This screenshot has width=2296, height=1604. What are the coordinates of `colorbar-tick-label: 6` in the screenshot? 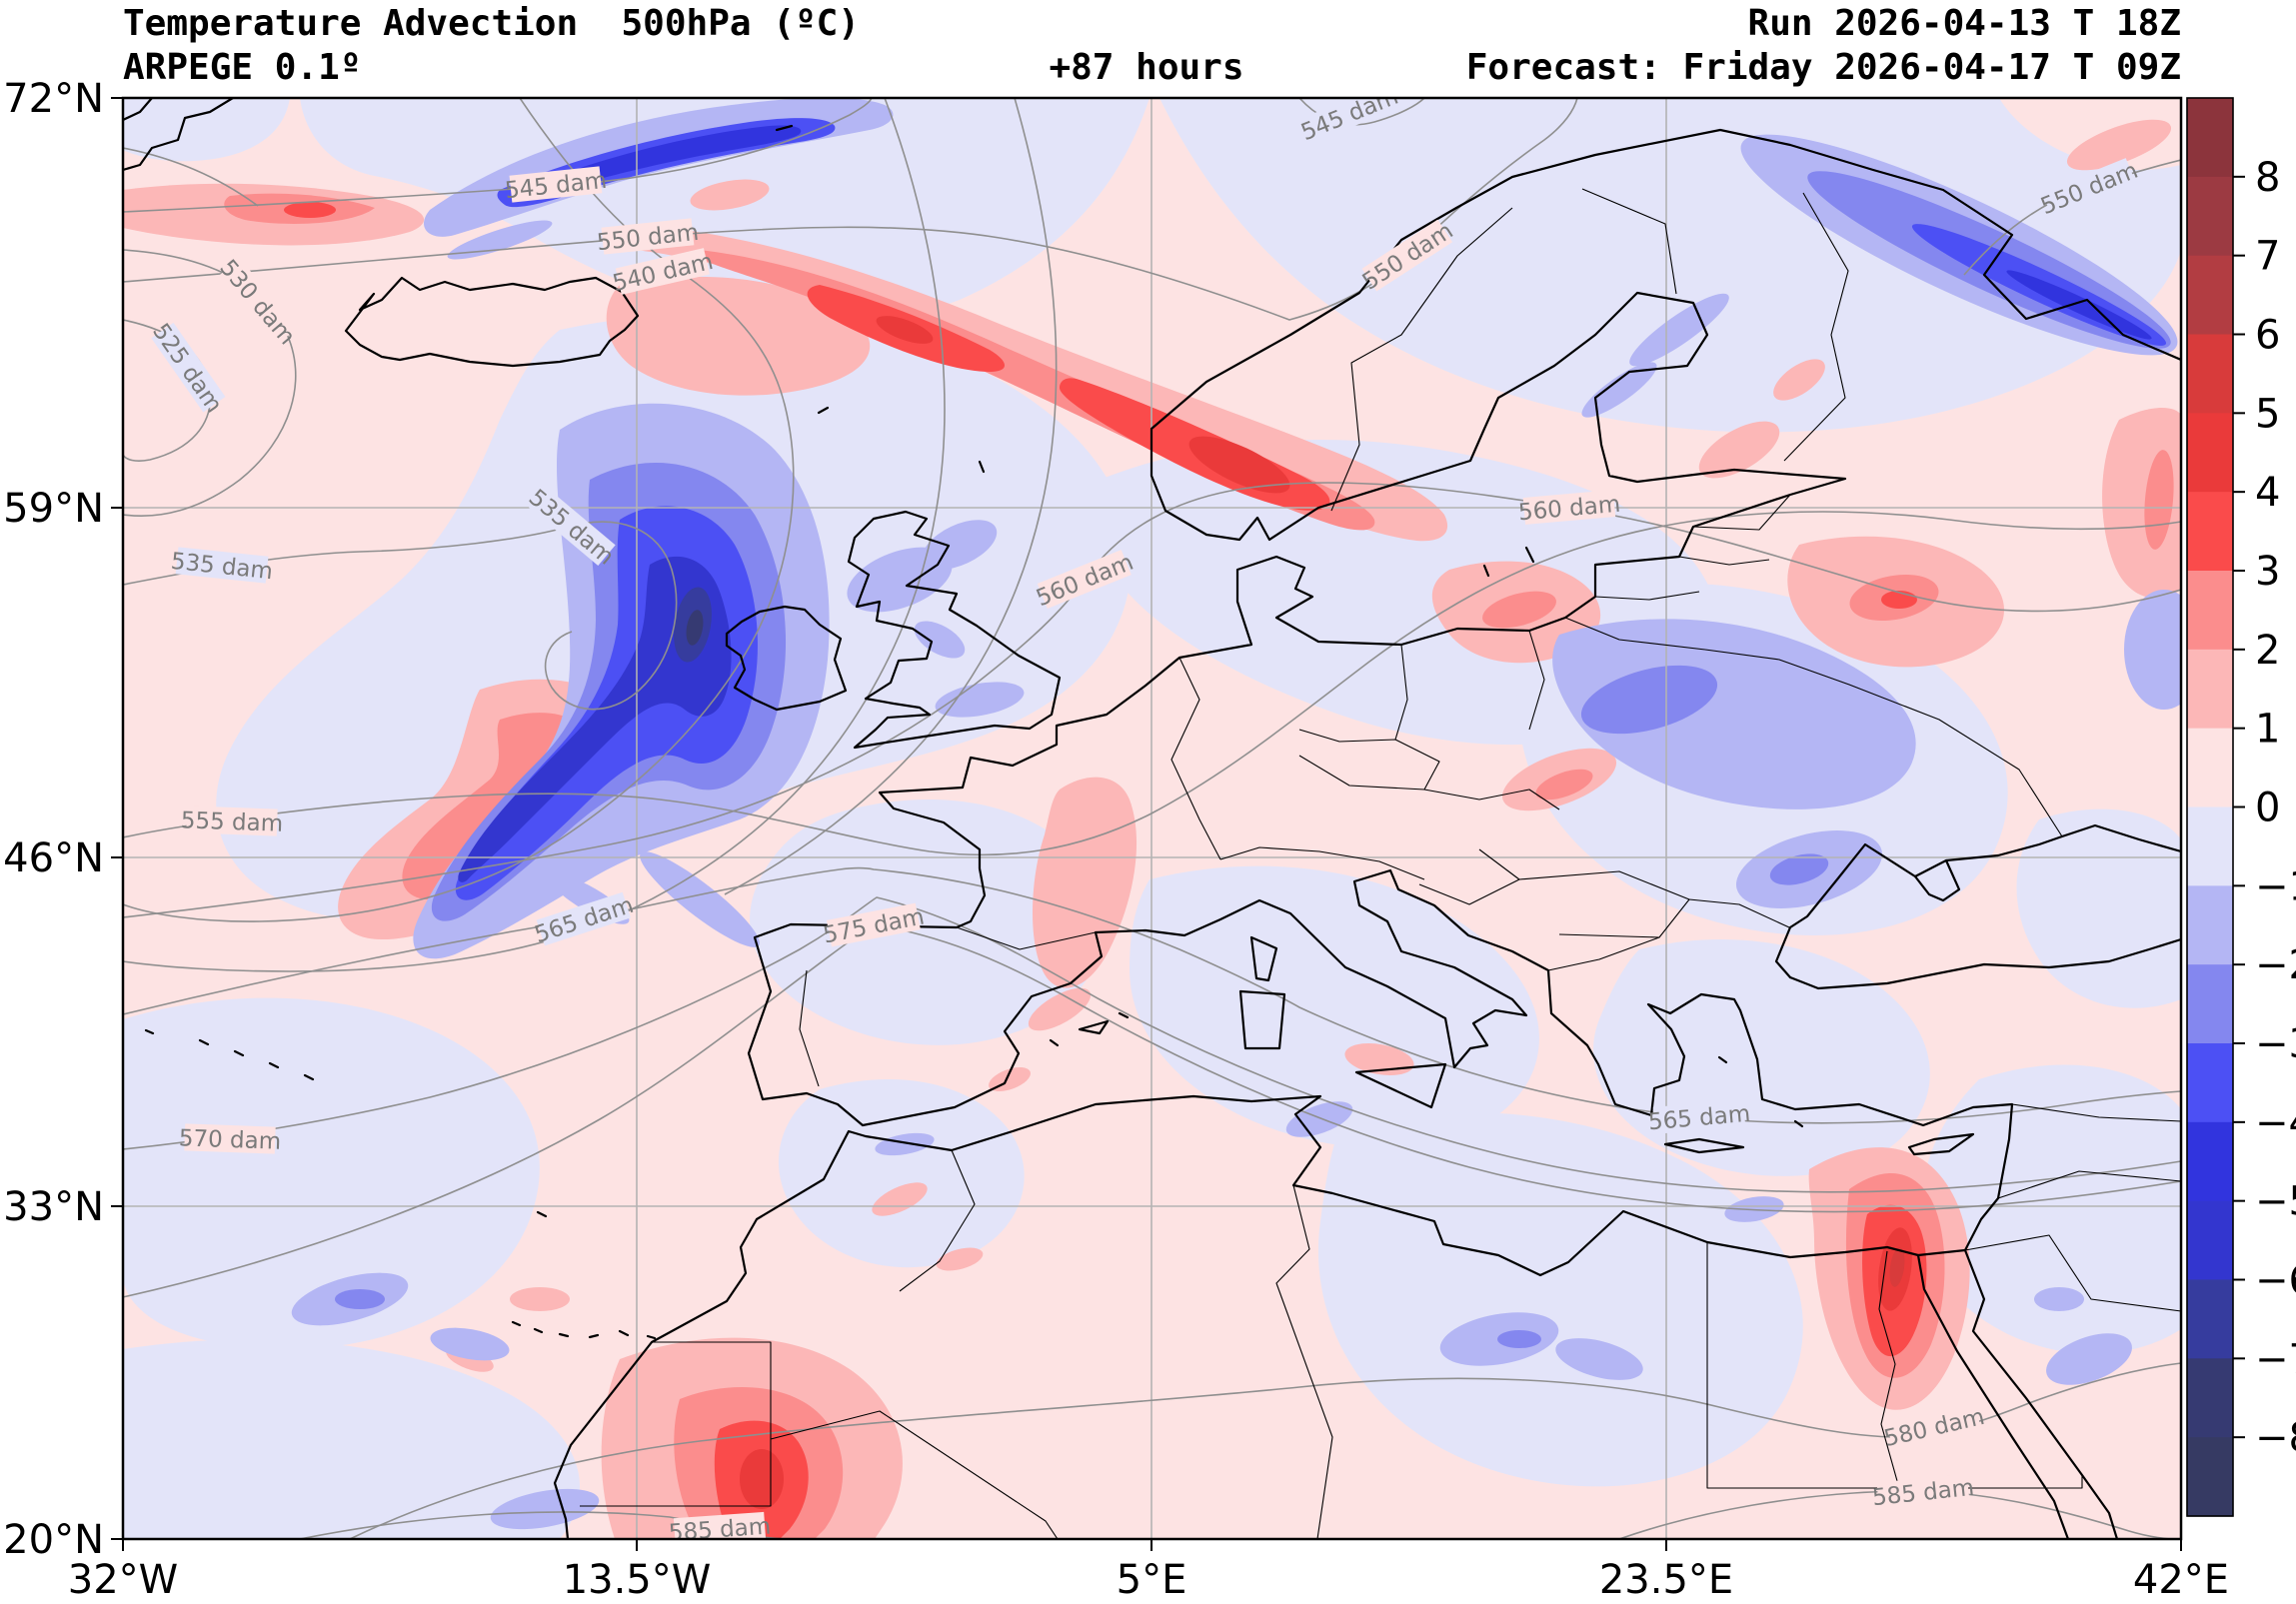 It's located at (2267, 336).